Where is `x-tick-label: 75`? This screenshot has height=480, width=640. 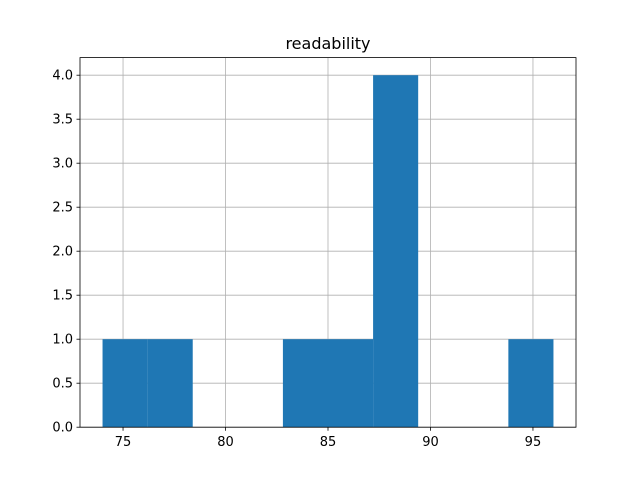
x-tick-label: 75 is located at coordinates (123, 442).